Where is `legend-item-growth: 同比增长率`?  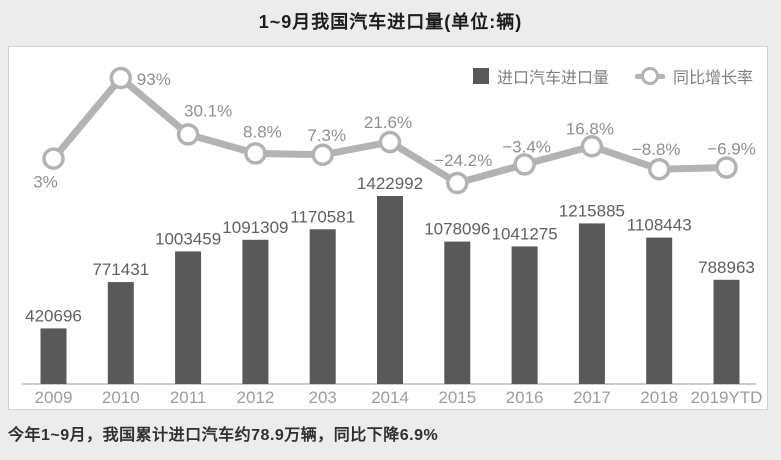
legend-item-growth: 同比增长率 is located at coordinates (693, 76).